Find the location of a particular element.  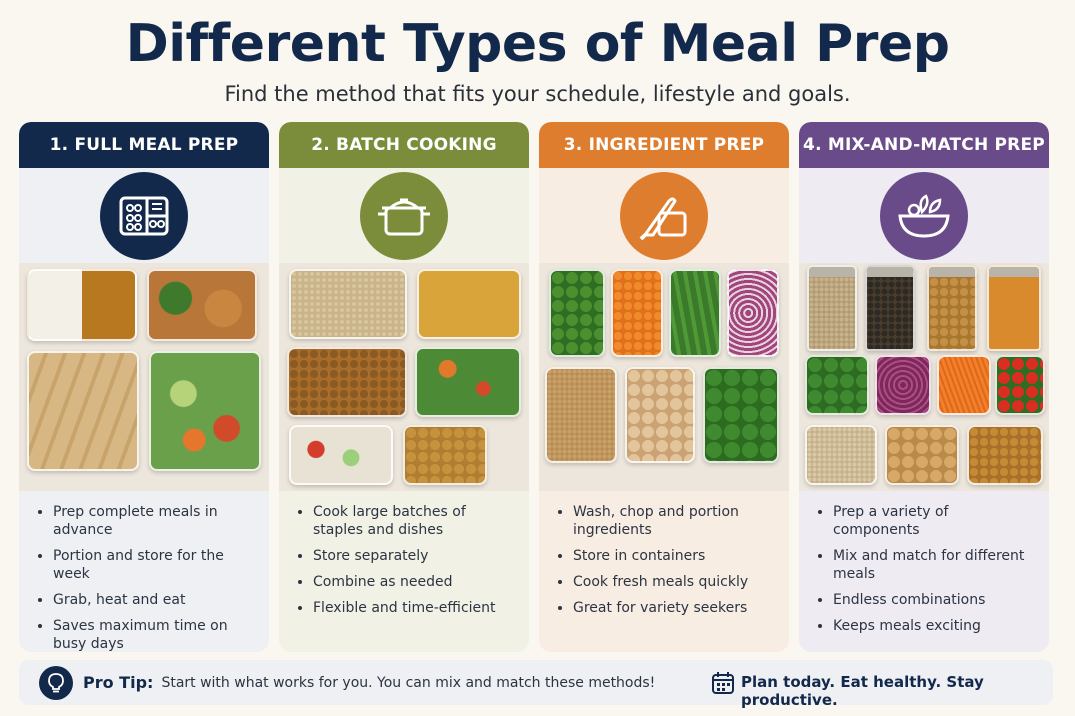

list-item: Mix and match for different meals is located at coordinates (934, 565).